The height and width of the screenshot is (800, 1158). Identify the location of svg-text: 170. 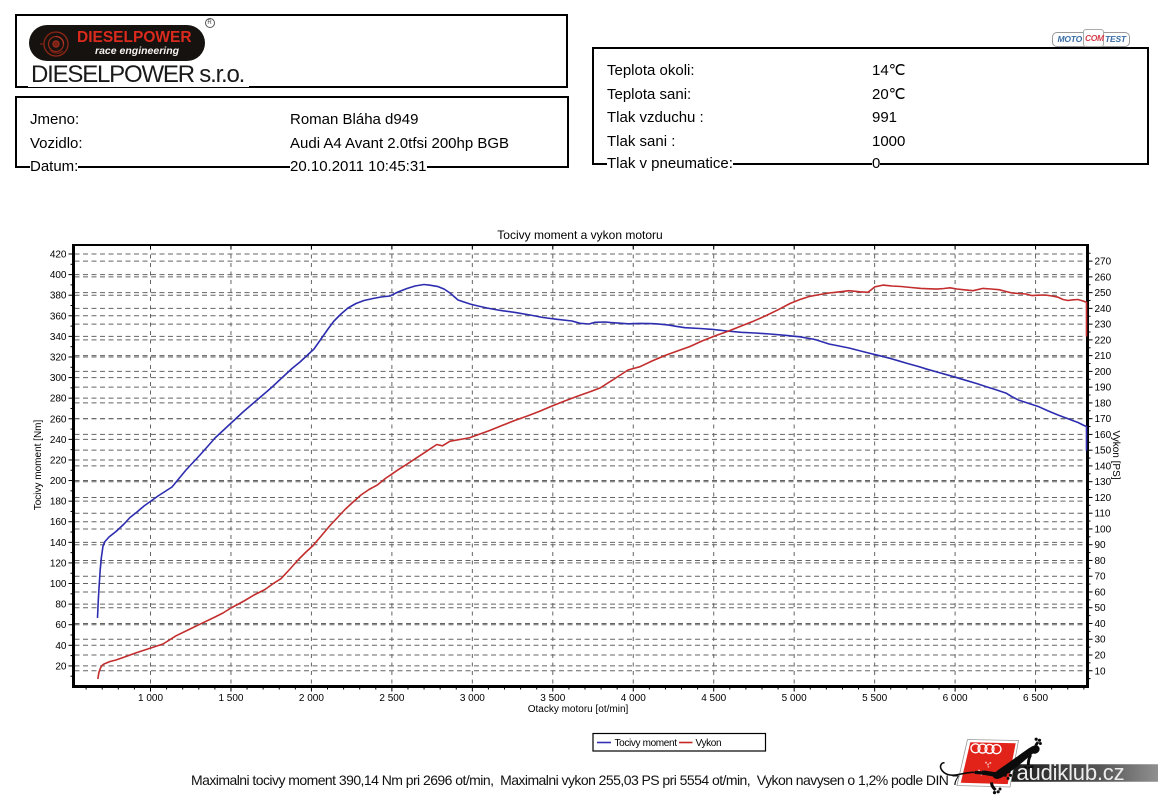
(1103, 419).